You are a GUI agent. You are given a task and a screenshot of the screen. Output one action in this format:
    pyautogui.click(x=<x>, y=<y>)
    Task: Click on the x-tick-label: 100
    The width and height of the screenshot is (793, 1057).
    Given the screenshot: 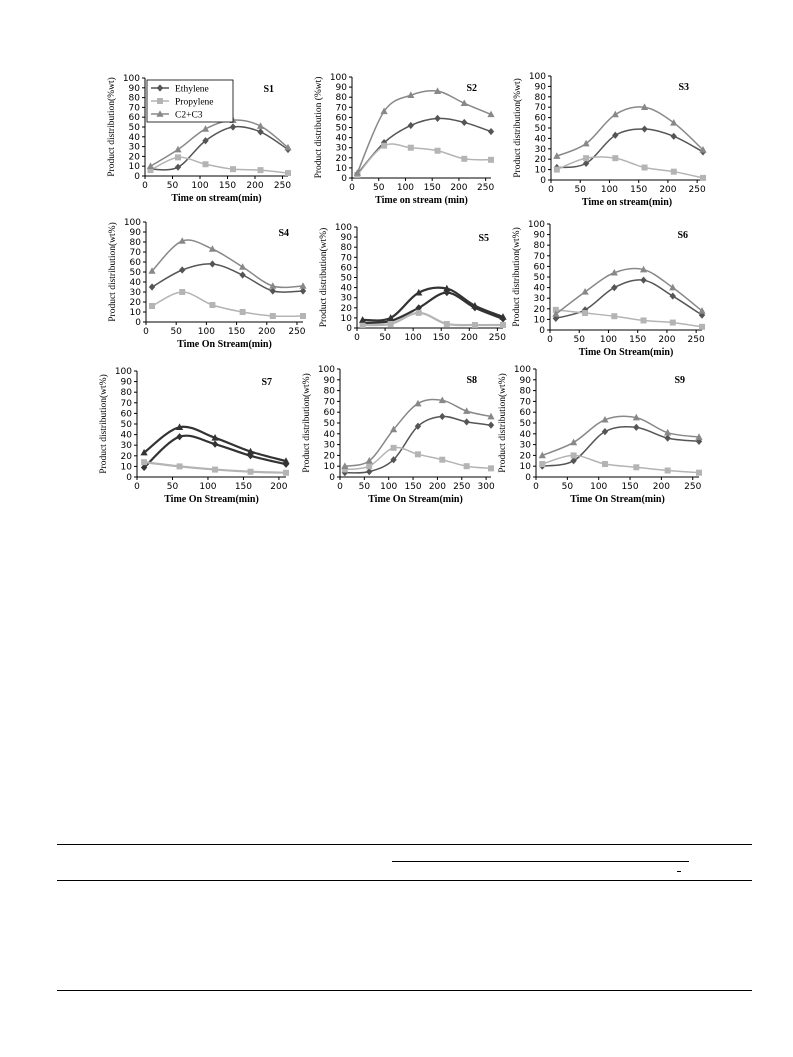 What is the action you would take?
    pyautogui.click(x=413, y=338)
    